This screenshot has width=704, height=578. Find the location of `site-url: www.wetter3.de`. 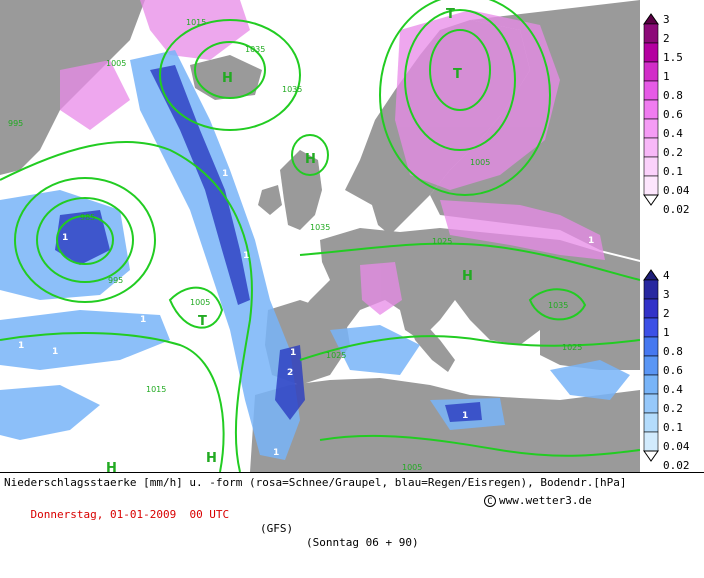

site-url: www.wetter3.de is located at coordinates (545, 500).